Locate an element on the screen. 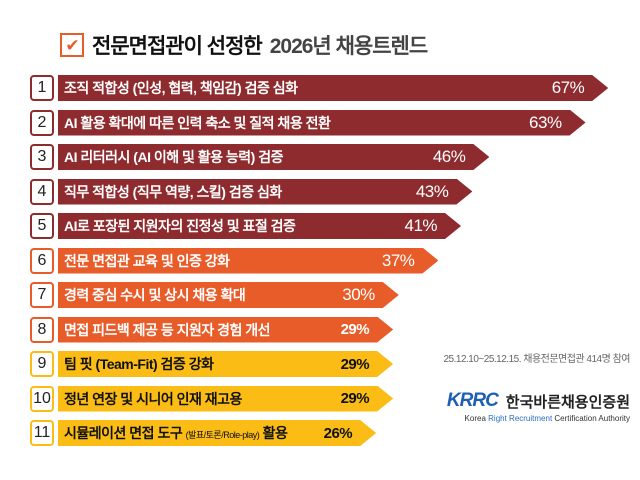 The height and width of the screenshot is (480, 640). bar: 직무 적합성 (직무 역량, 스킬) 검증 심화 43% is located at coordinates (265, 192).